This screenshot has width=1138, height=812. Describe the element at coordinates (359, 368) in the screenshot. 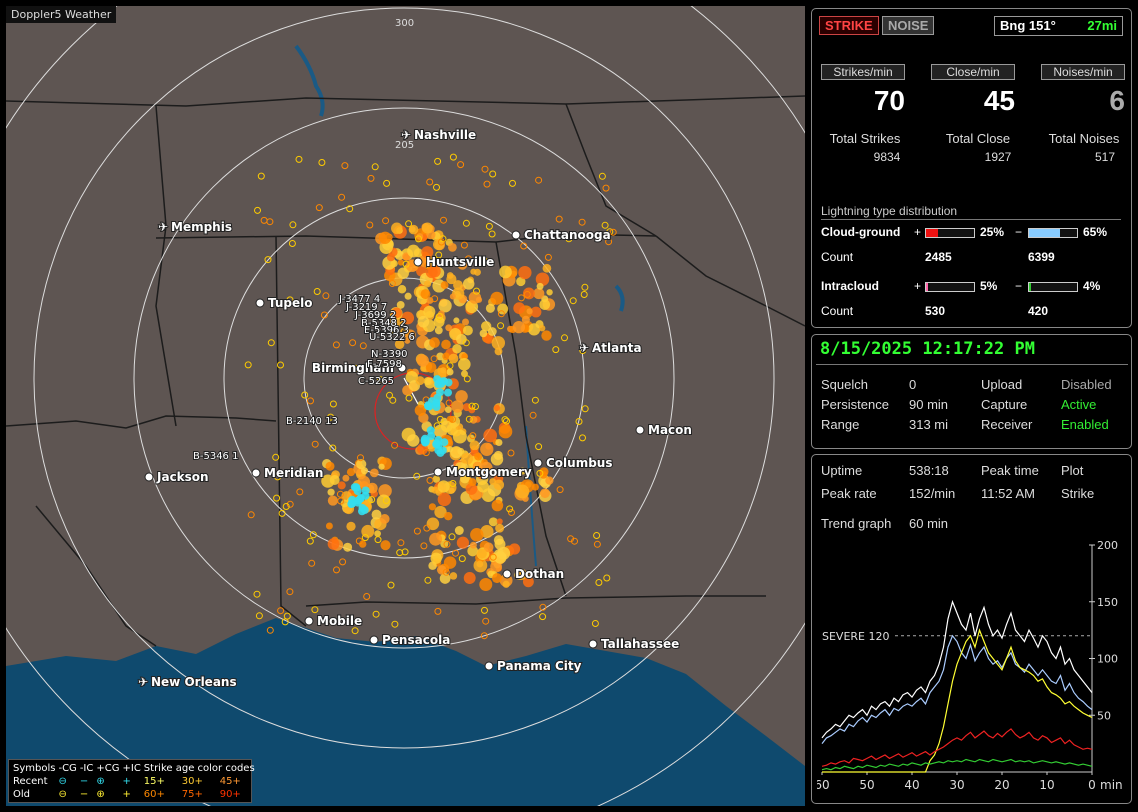

I see `city-birmingham: Birmingham` at that location.